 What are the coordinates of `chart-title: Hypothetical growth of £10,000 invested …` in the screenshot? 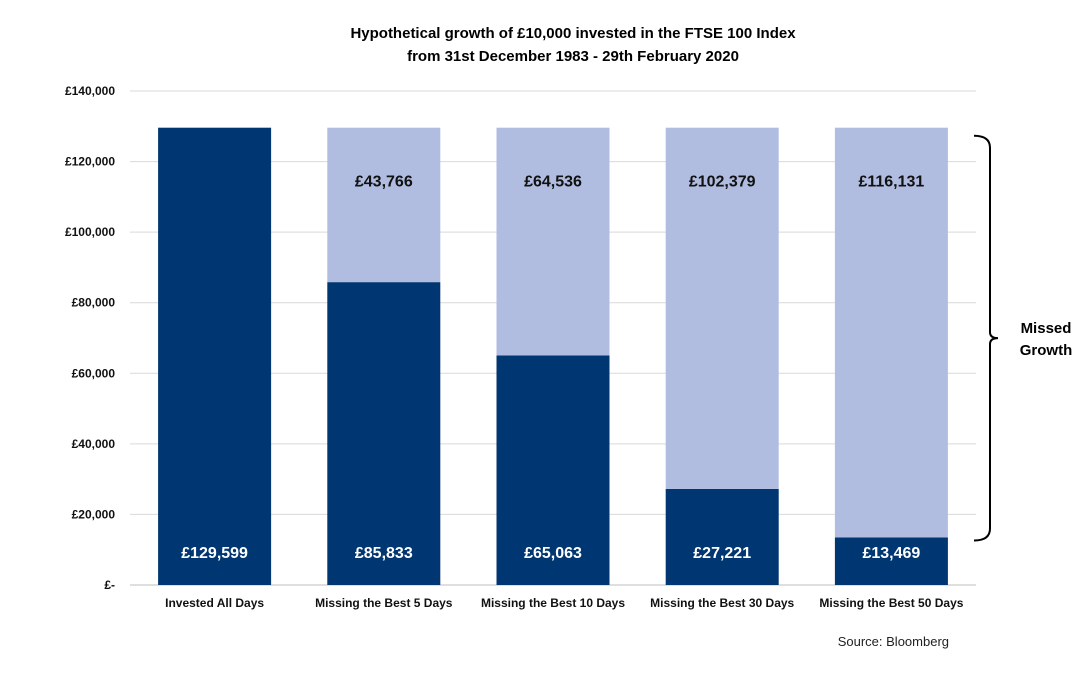 It's located at (573, 45).